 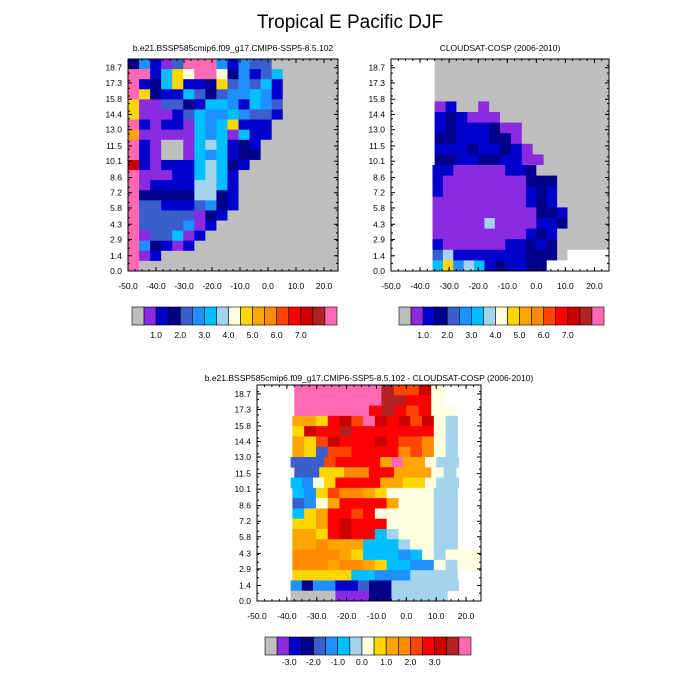 I want to click on y-tick-label: 2.9, so click(x=379, y=239).